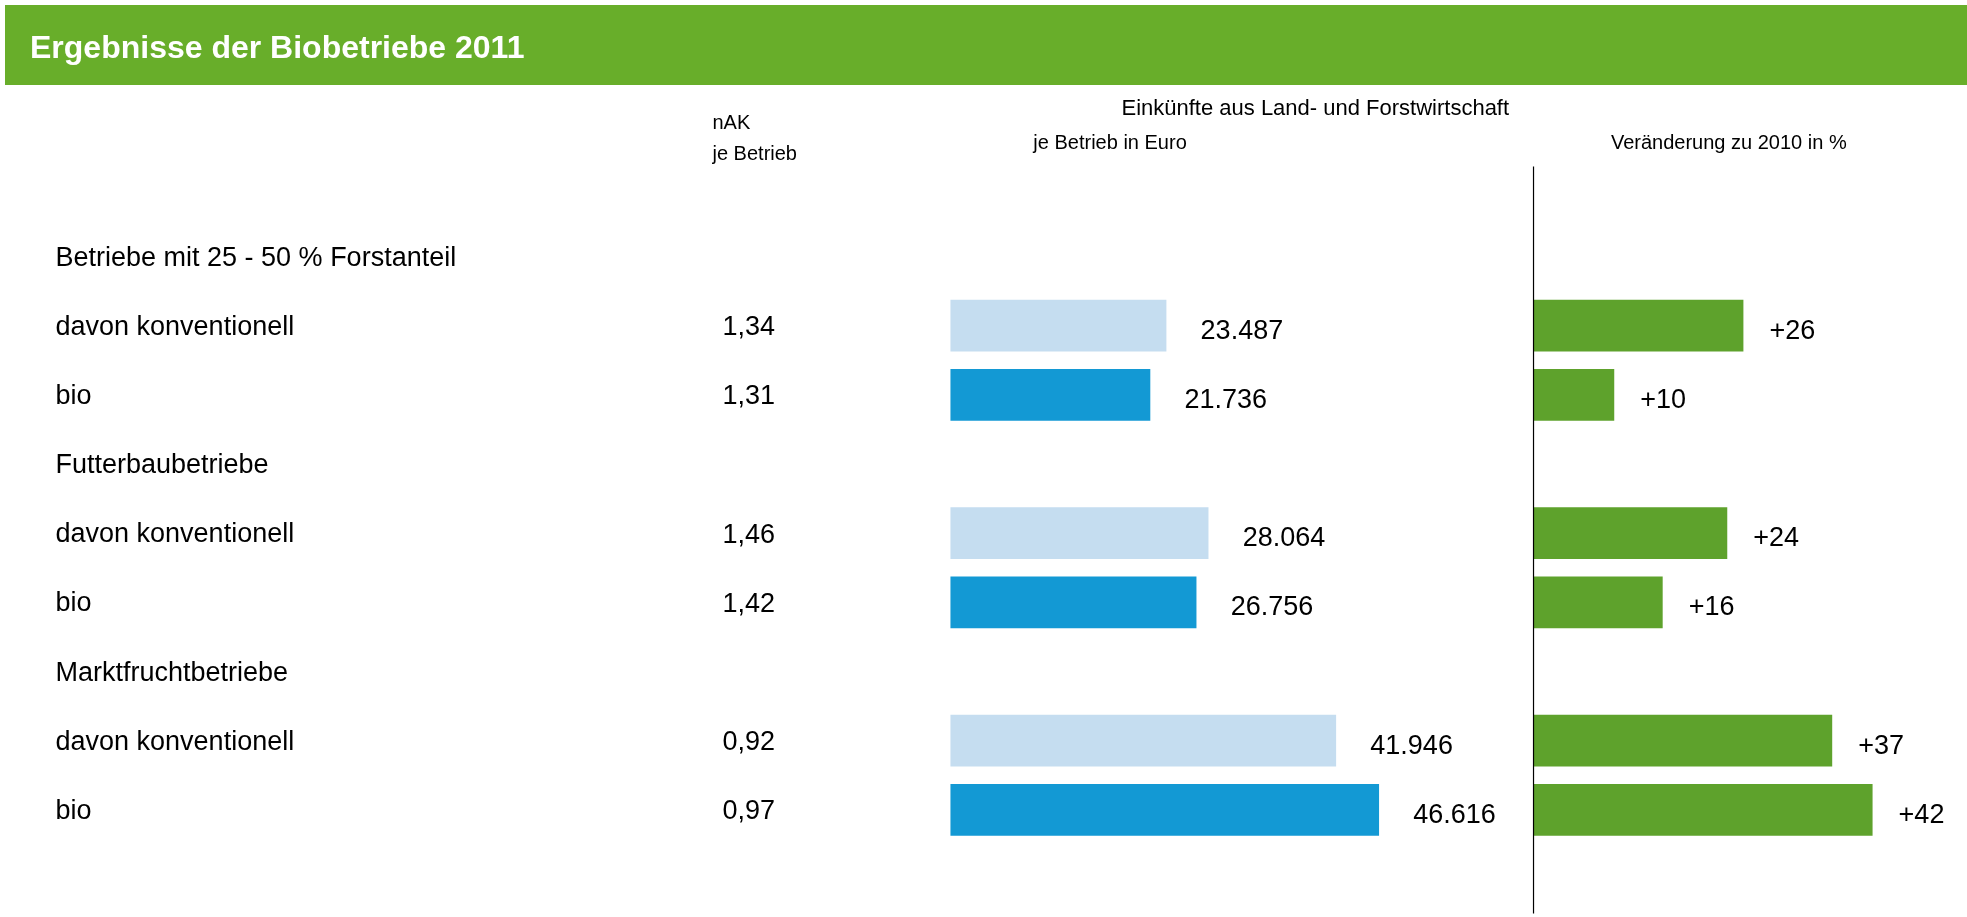 The width and height of the screenshot is (1967, 917). I want to click on data-label: 21.736, so click(1226, 398).